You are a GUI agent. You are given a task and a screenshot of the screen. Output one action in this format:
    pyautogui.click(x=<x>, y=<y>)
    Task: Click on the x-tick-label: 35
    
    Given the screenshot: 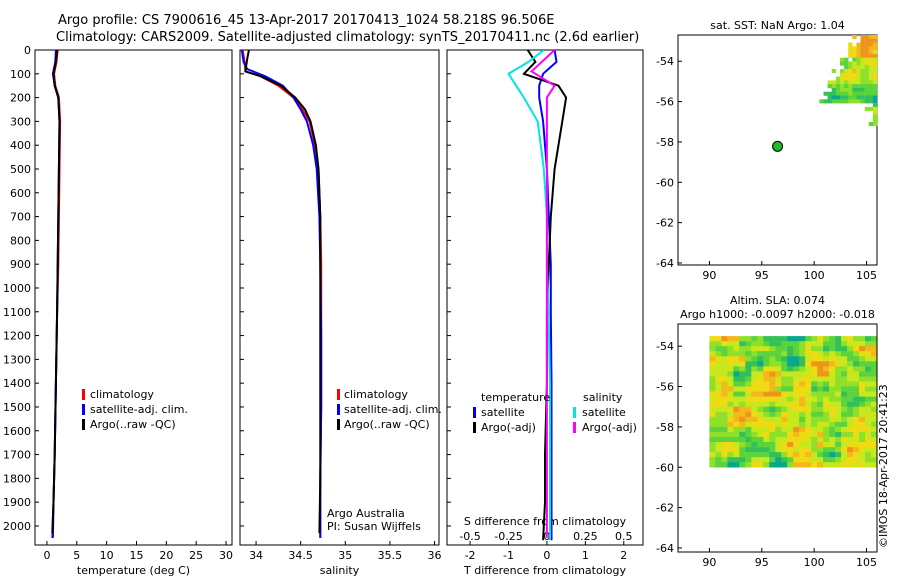 What is the action you would take?
    pyautogui.click(x=345, y=555)
    